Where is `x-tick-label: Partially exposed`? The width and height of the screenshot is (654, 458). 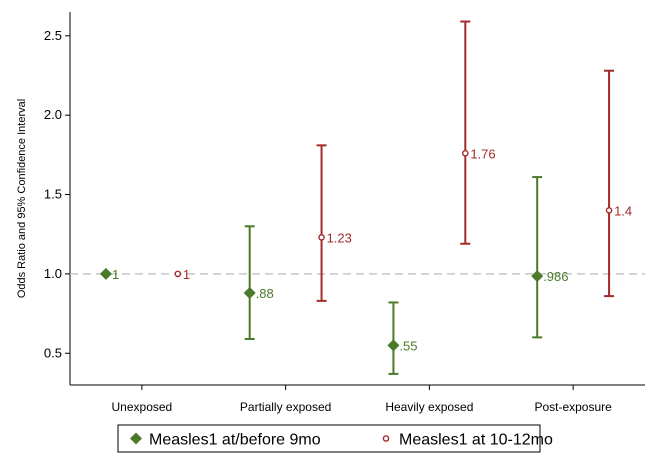
x-tick-label: Partially exposed is located at coordinates (285, 407).